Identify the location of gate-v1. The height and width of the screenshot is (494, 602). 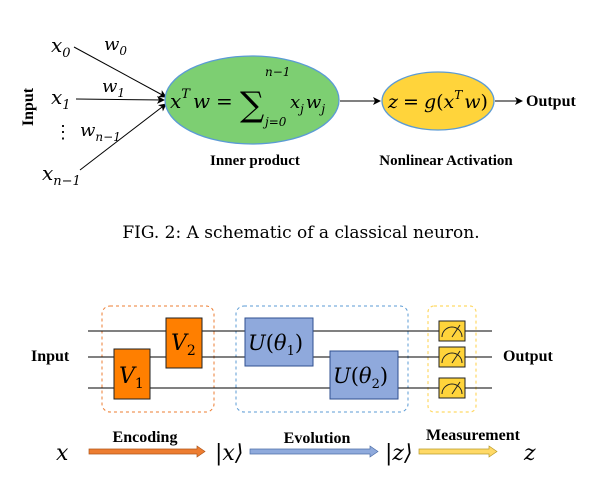
(132, 374).